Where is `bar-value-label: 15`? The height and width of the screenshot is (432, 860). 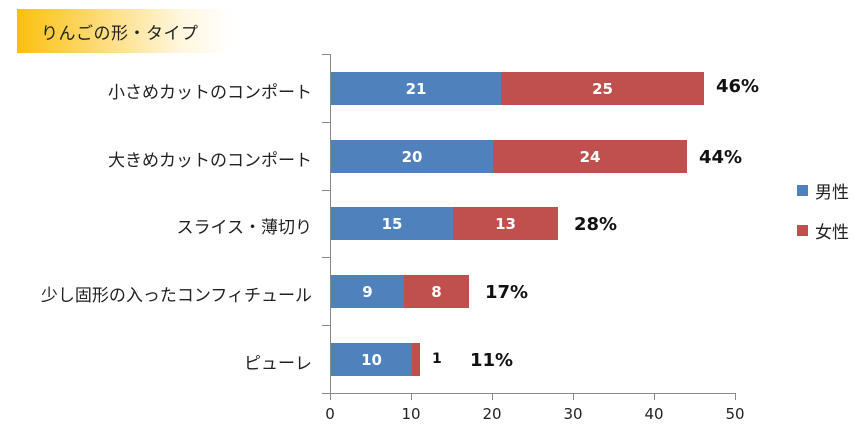
bar-value-label: 15 is located at coordinates (392, 223).